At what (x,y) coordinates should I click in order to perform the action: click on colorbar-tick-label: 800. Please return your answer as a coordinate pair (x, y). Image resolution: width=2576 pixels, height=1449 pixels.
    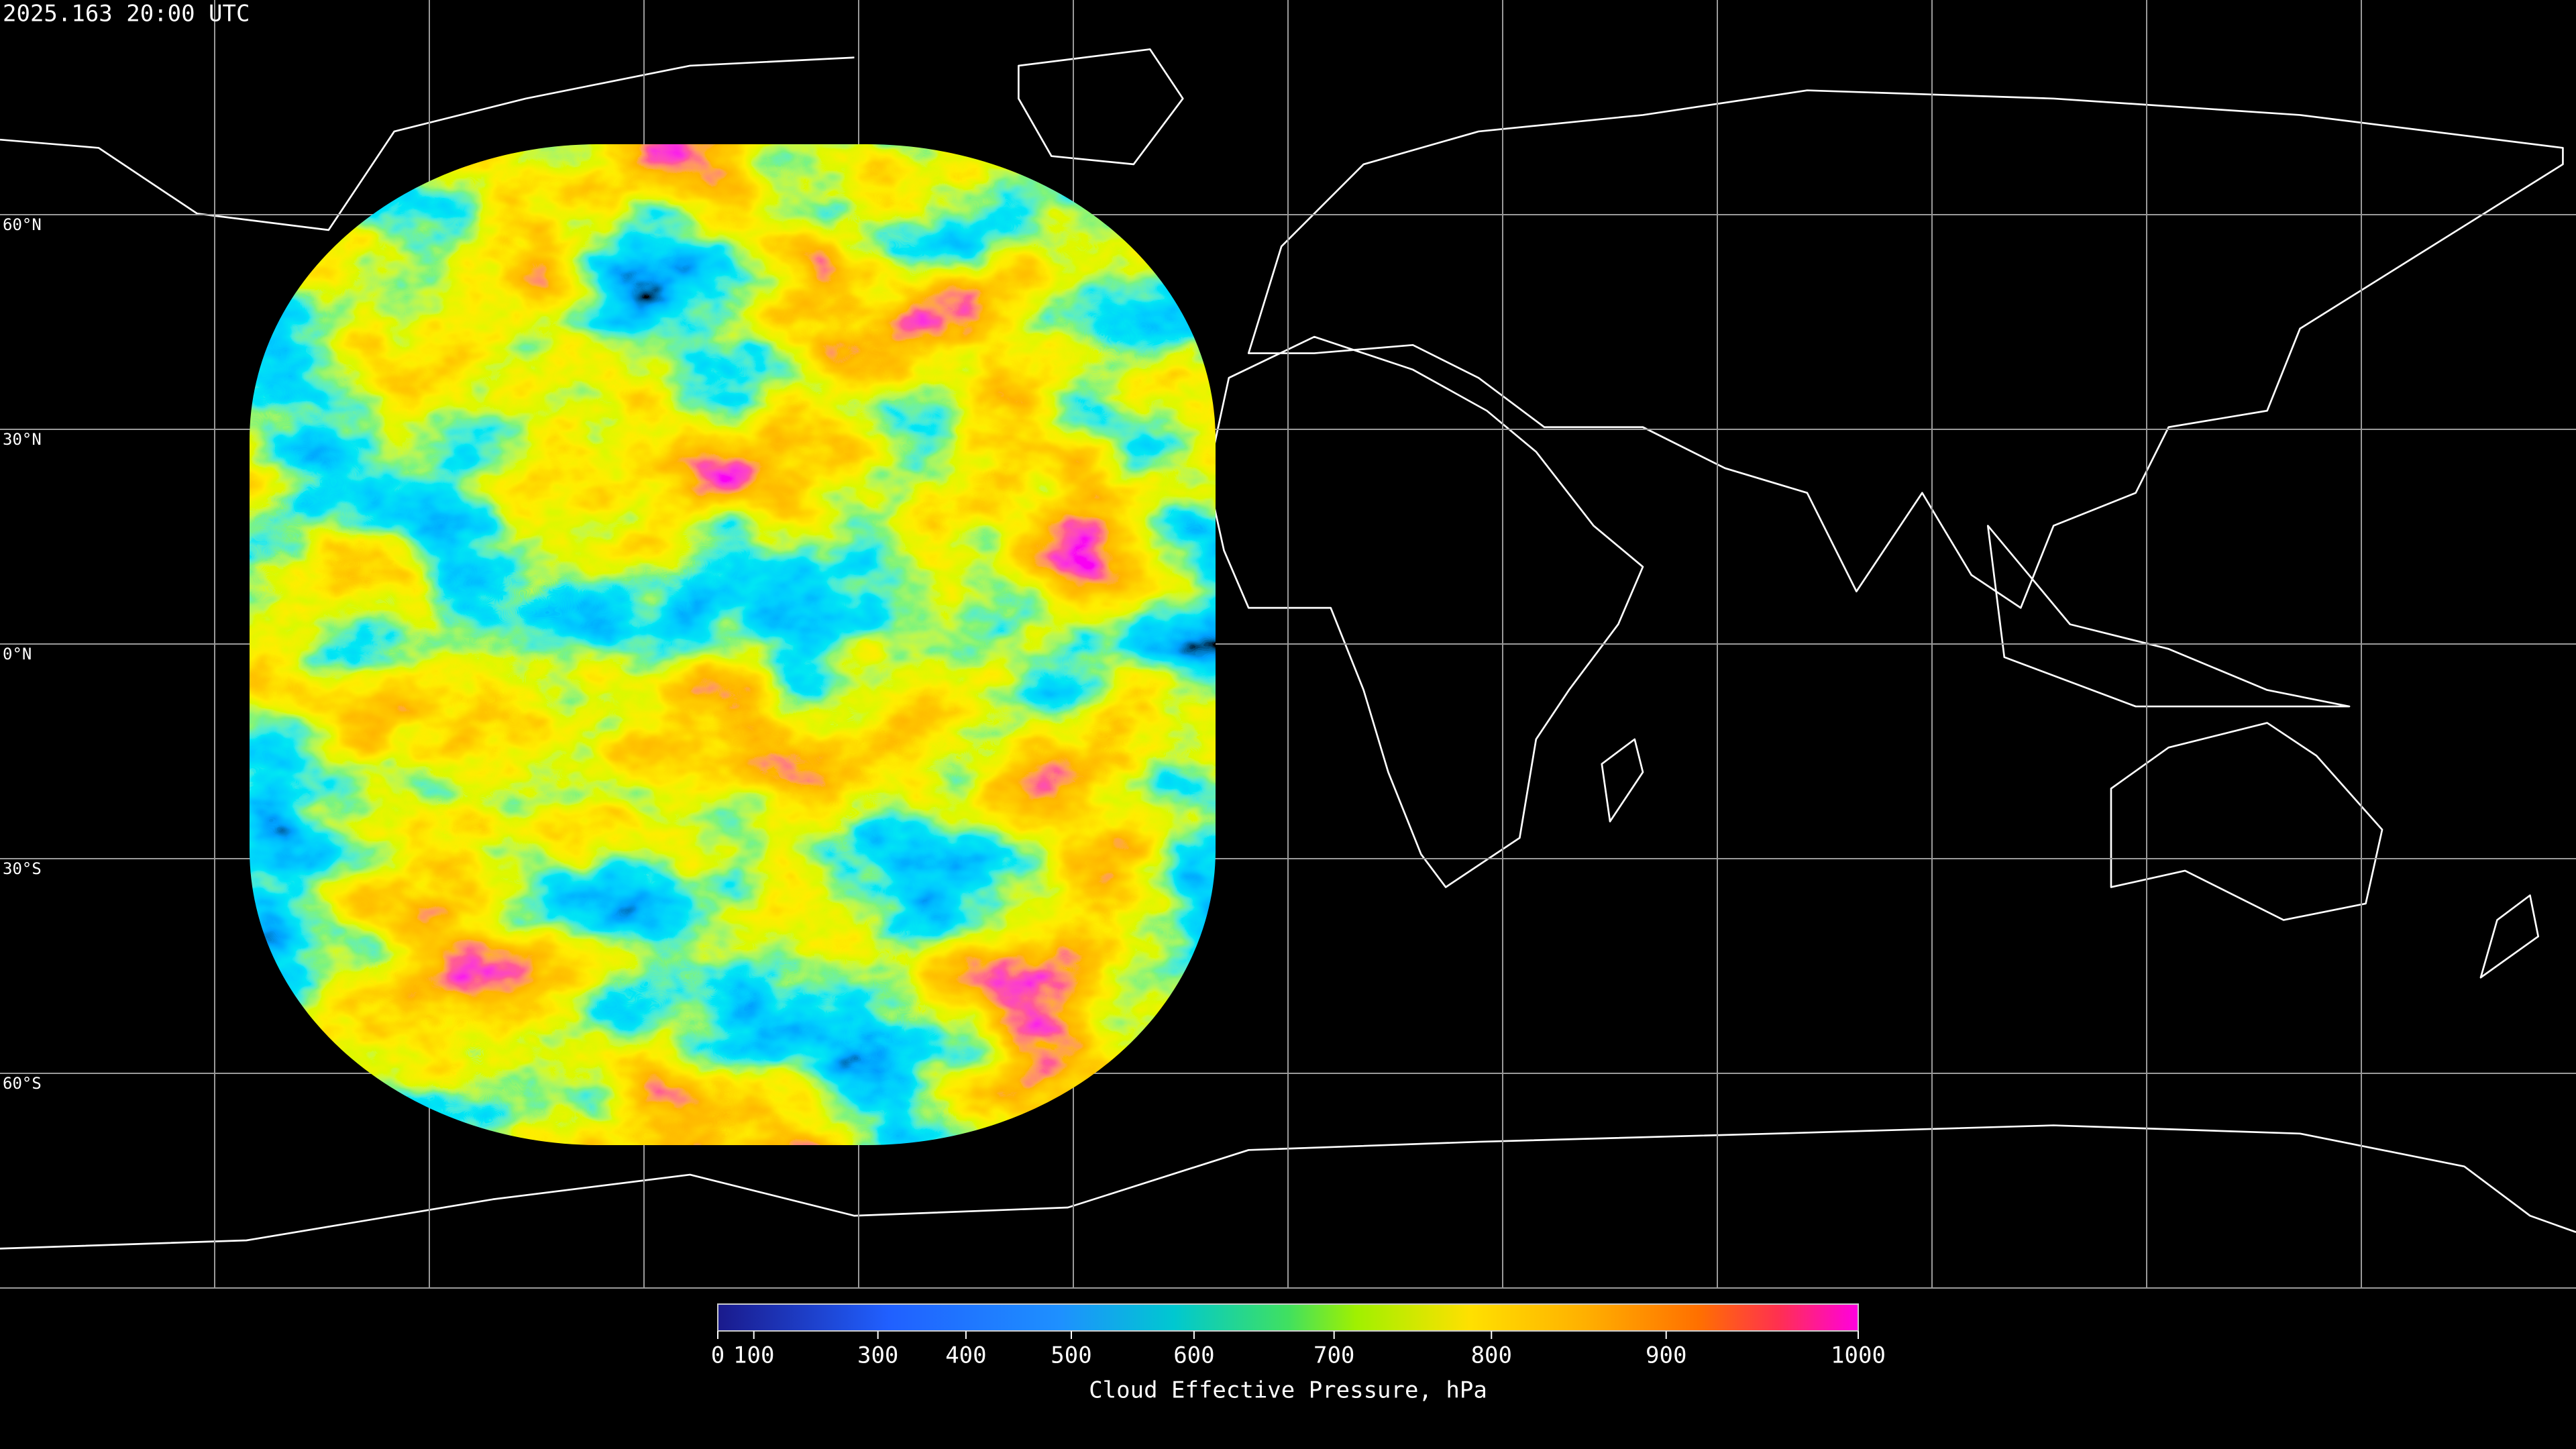
    Looking at the image, I should click on (1491, 1355).